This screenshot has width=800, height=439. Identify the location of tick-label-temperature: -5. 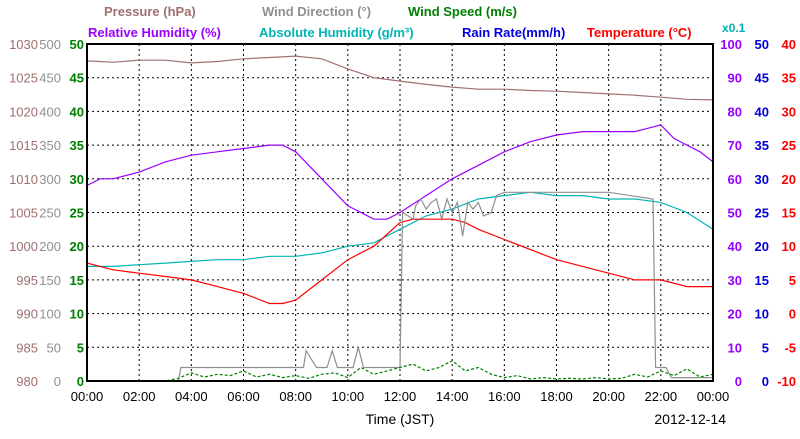
(790, 347).